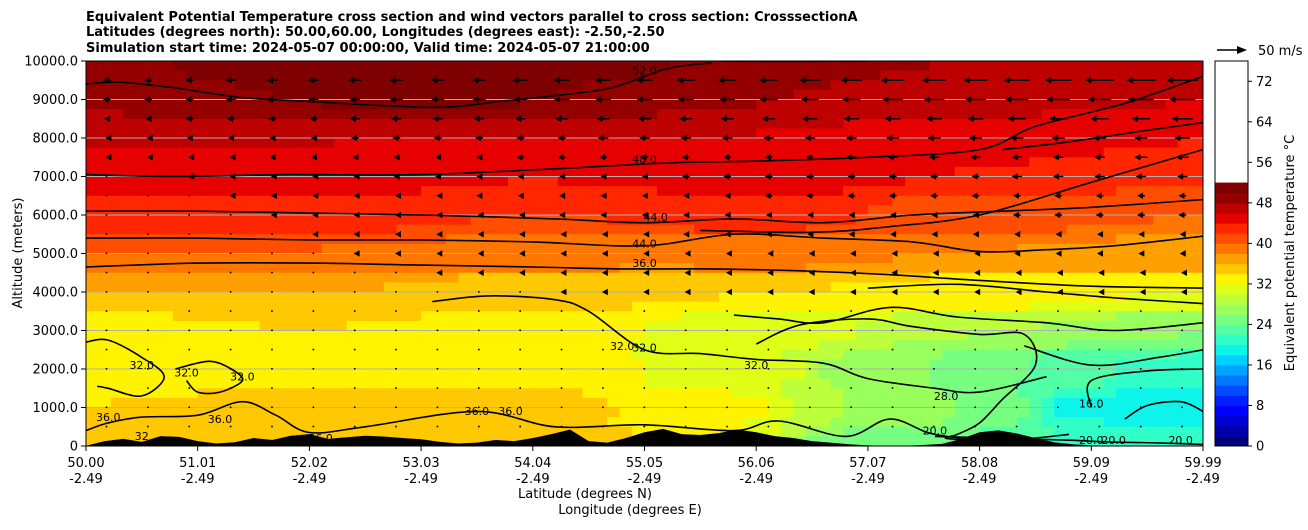 Image resolution: width=1308 pixels, height=530 pixels. Describe the element at coordinates (1231, 289) in the screenshot. I see `colorbar-swatch` at that location.